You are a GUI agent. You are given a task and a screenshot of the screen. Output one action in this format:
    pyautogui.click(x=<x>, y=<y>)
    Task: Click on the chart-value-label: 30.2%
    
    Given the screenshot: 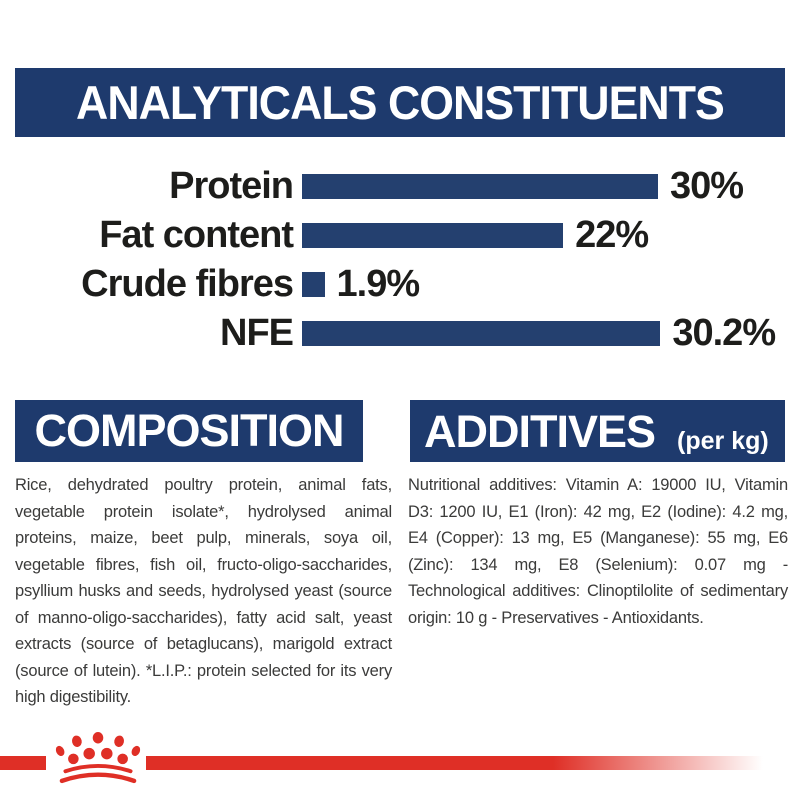 What is the action you would take?
    pyautogui.click(x=724, y=332)
    